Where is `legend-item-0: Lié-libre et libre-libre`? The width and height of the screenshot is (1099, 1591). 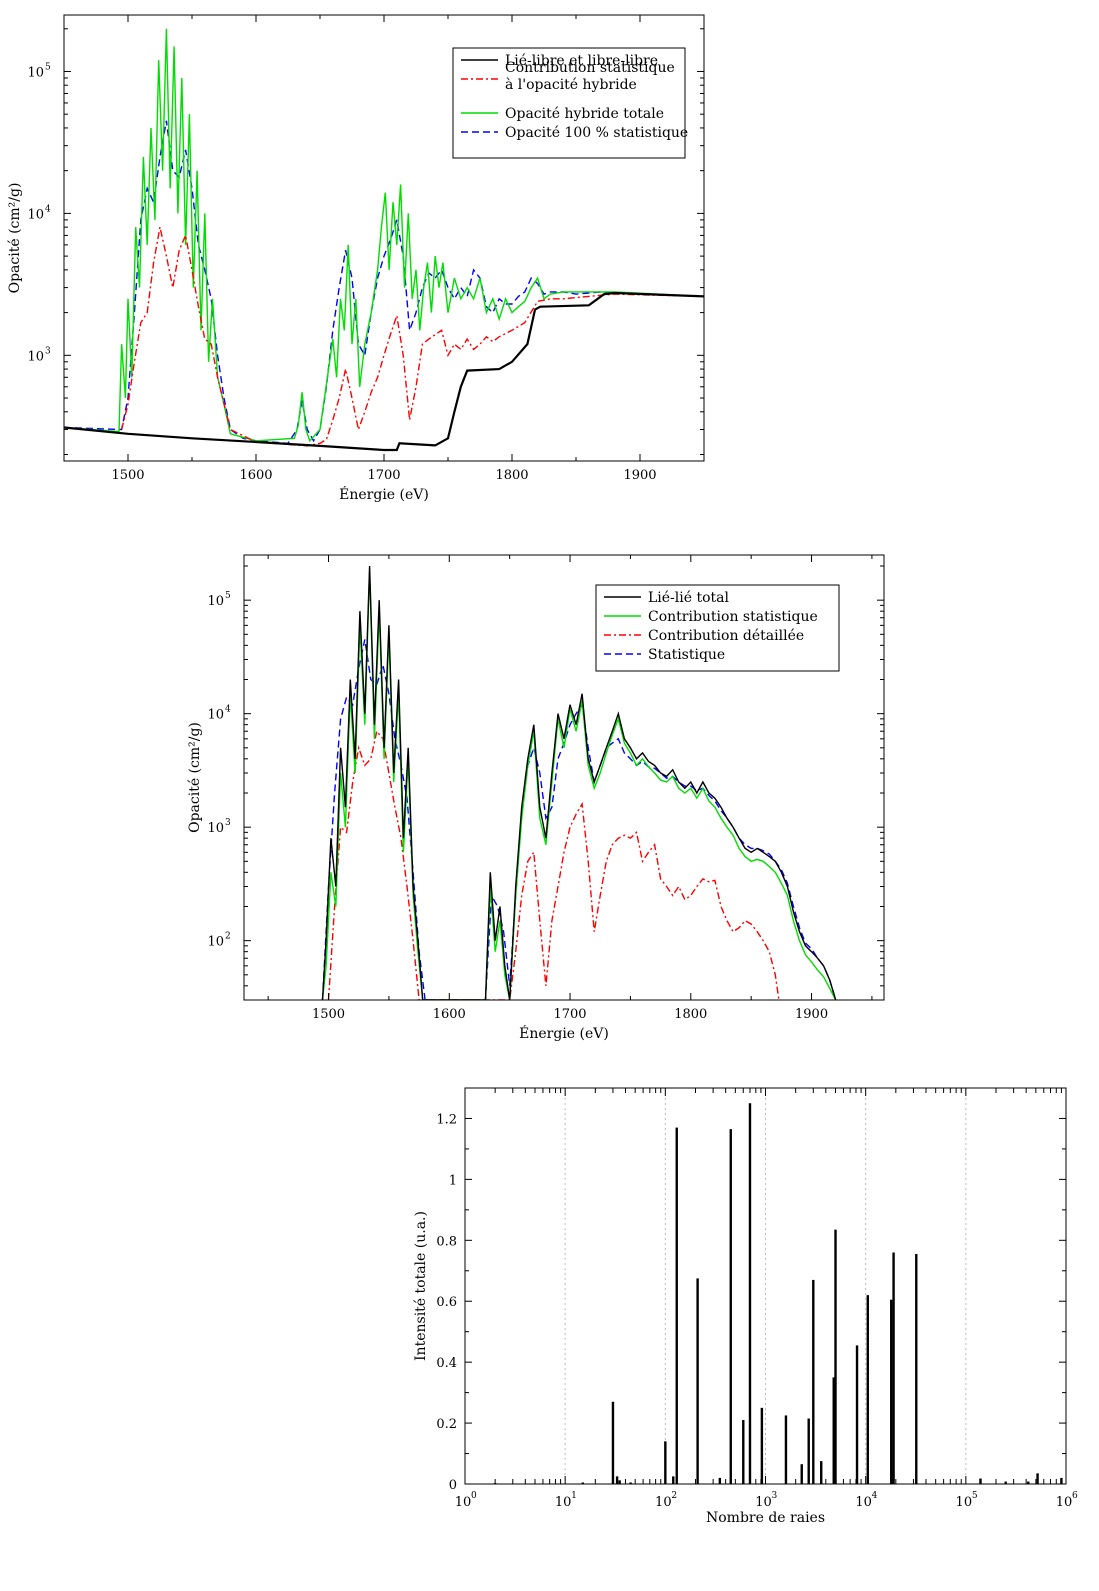 legend-item-0: Lié-libre et libre-libre is located at coordinates (559, 61).